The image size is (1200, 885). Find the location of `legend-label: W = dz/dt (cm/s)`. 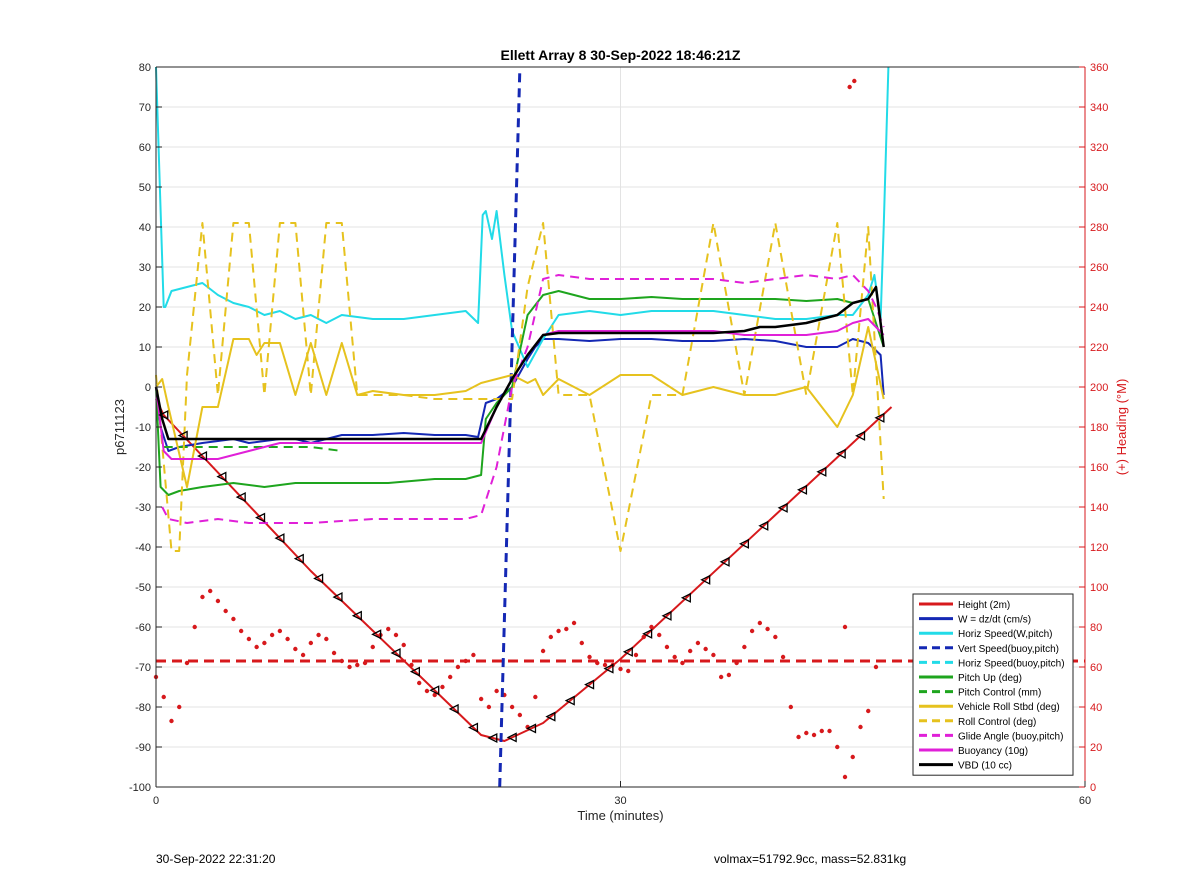

legend-label: W = dz/dt (cm/s) is located at coordinates (994, 620).